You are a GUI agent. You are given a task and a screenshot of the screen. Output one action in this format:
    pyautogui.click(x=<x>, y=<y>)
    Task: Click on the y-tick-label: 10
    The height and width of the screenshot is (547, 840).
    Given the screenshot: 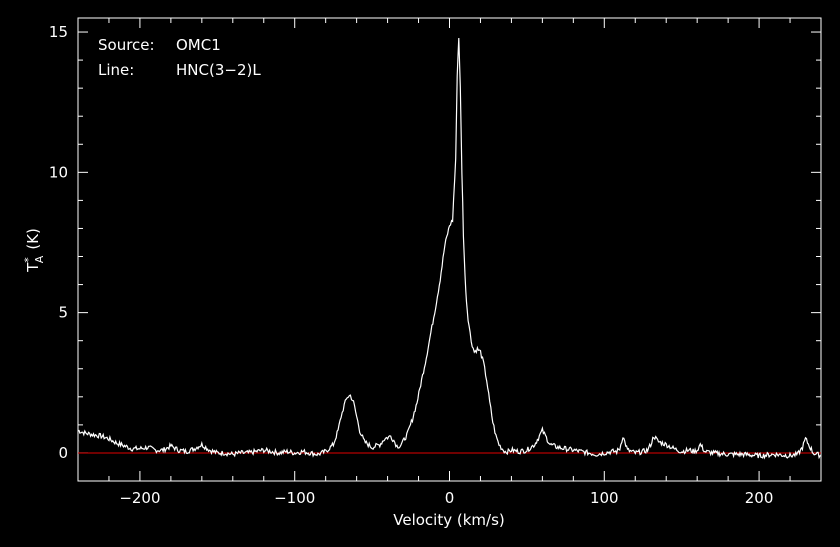 What is the action you would take?
    pyautogui.click(x=58, y=172)
    